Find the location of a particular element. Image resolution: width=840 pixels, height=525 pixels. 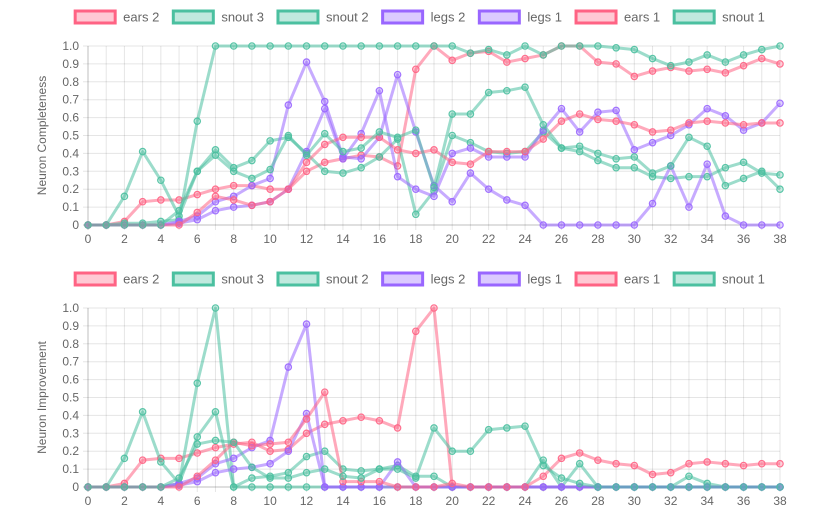

c1-legend-item-6: snout 1 is located at coordinates (718, 279).